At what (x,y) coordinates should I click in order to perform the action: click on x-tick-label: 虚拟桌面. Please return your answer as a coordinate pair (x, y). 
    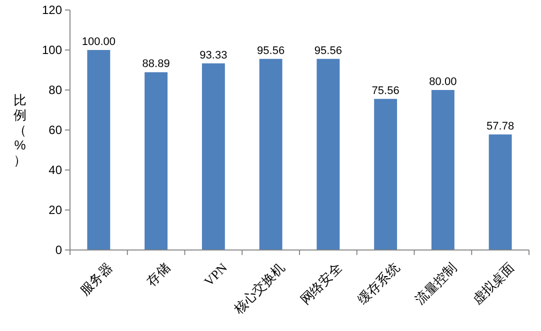
    Looking at the image, I should click on (493, 284).